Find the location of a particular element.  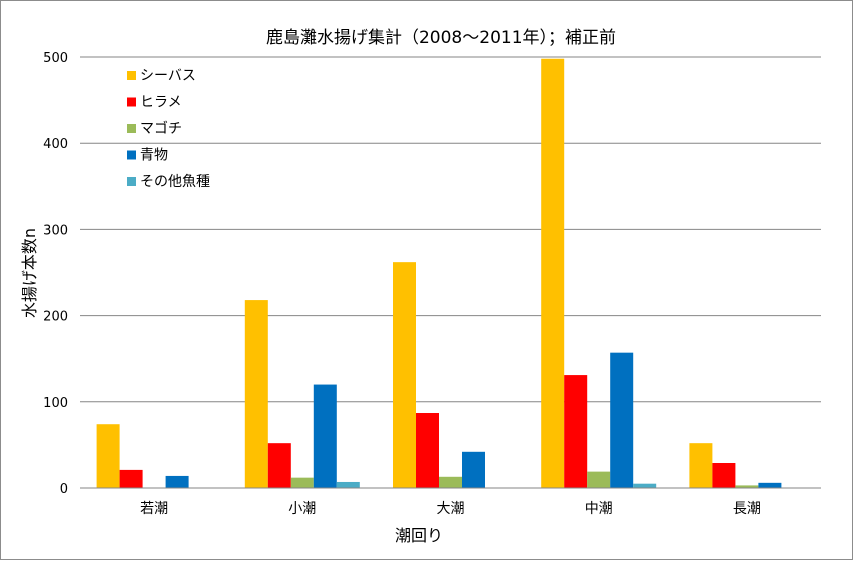

legend-label: 青物 is located at coordinates (154, 156).